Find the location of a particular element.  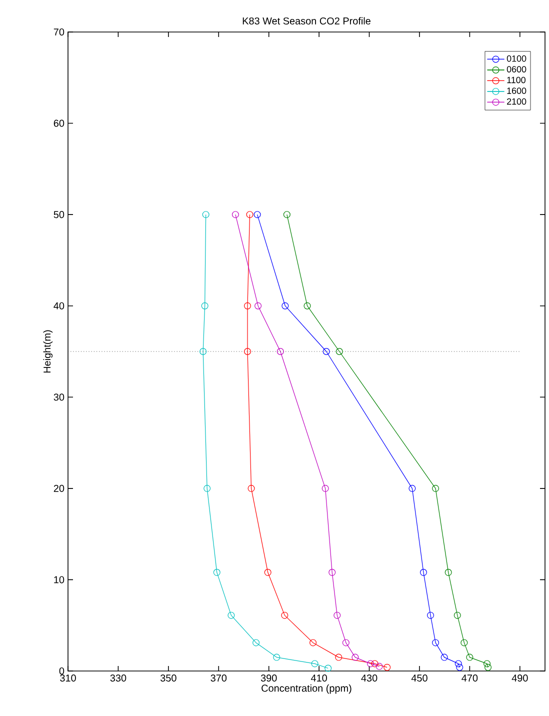

x-tick-label: 310 is located at coordinates (68, 678).